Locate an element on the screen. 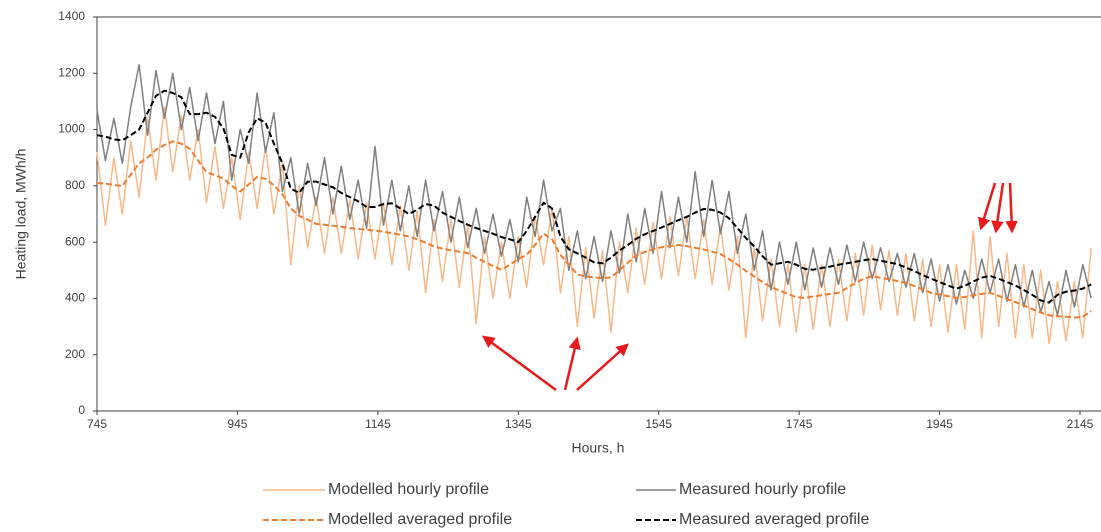  y-tick-label: 1000 is located at coordinates (71, 129).